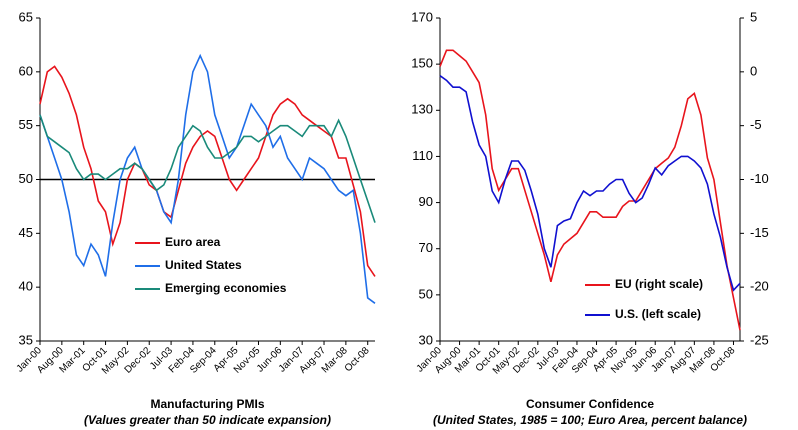 The height and width of the screenshot is (430, 798). Describe the element at coordinates (759, 286) in the screenshot. I see `y2-tick-label: -20` at that location.